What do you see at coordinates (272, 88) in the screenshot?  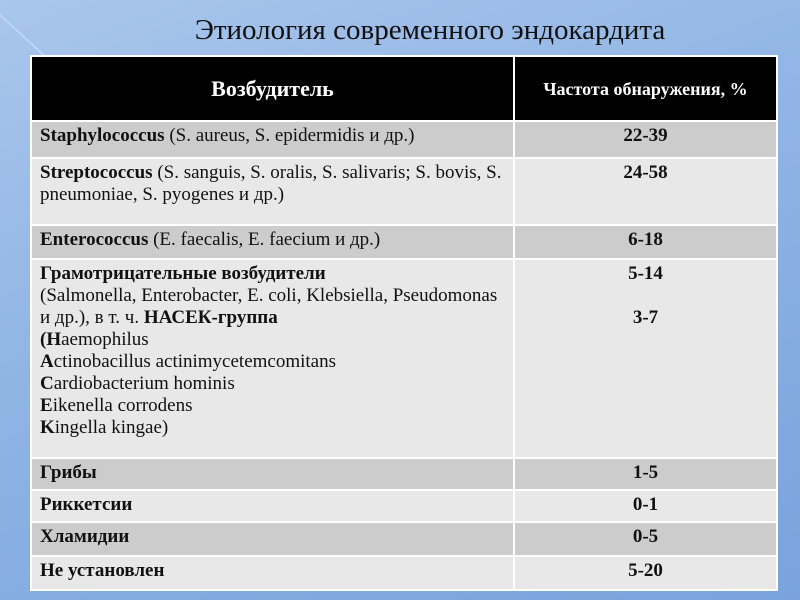 I see `header-pathogen: Возбудитель` at bounding box center [272, 88].